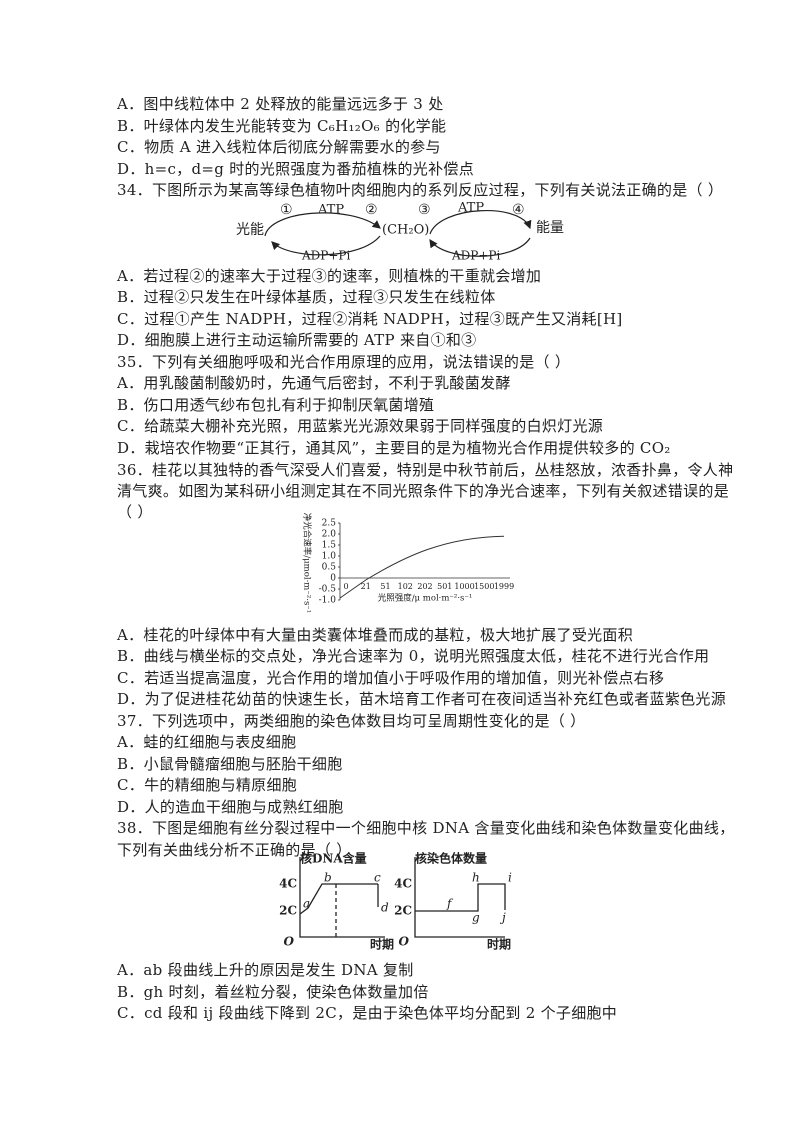 This screenshot has height=1132, width=800. I want to click on y-tick-label: 0.5, so click(329, 568).